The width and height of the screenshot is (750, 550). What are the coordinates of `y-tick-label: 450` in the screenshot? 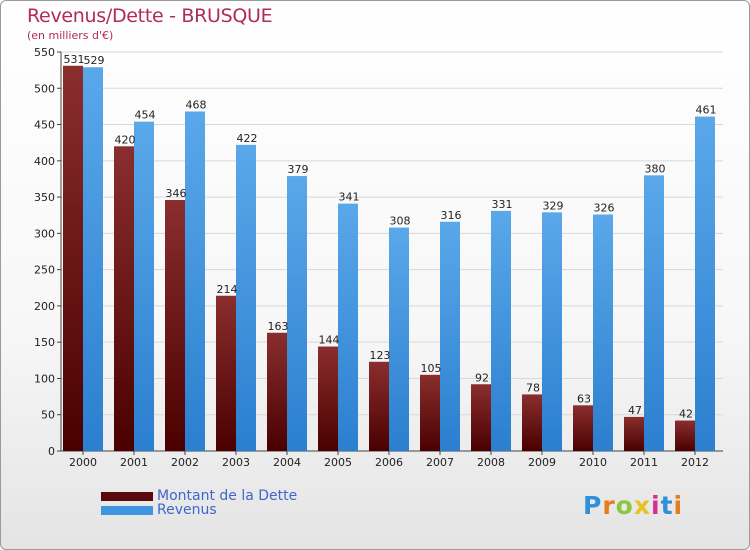 It's located at (44, 125).